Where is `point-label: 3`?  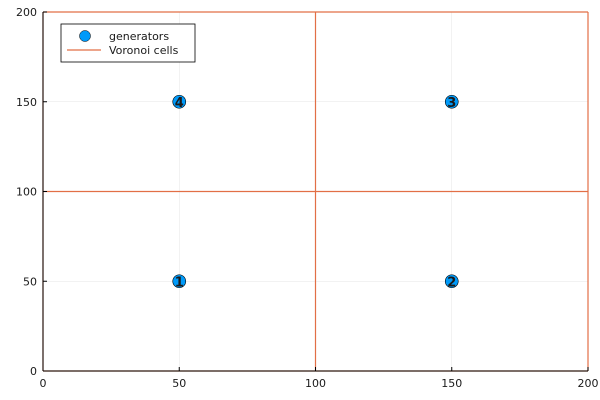
point-label: 3 is located at coordinates (451, 103).